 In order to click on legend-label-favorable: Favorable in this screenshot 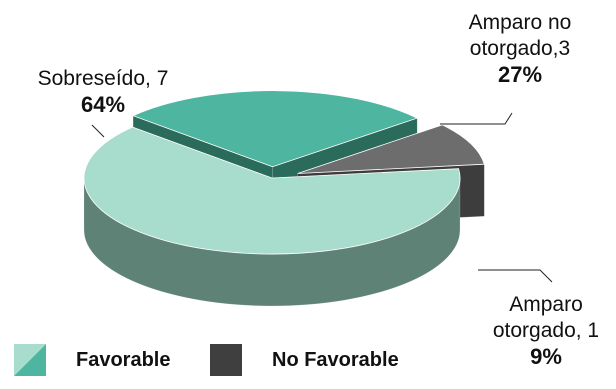, I will do `click(123, 359)`.